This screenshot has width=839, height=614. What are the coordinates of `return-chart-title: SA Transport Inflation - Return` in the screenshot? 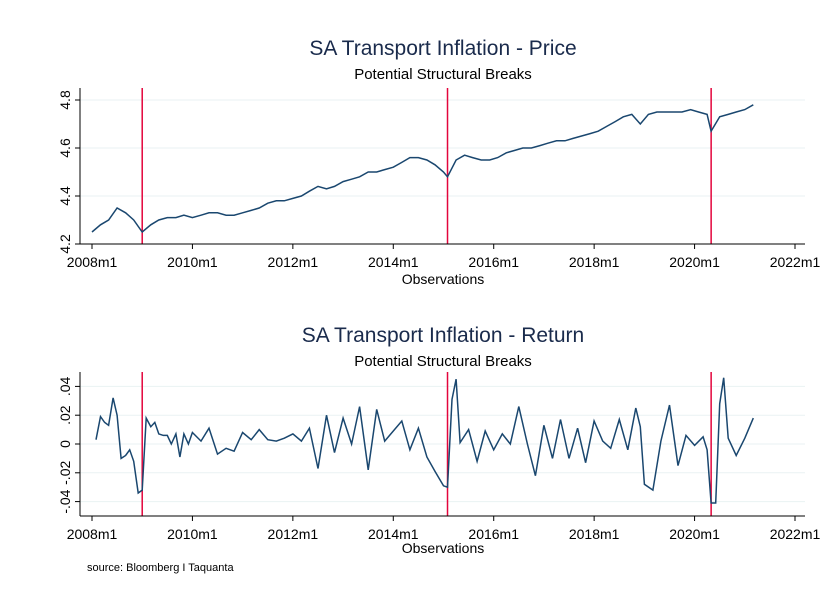 It's located at (443, 335).